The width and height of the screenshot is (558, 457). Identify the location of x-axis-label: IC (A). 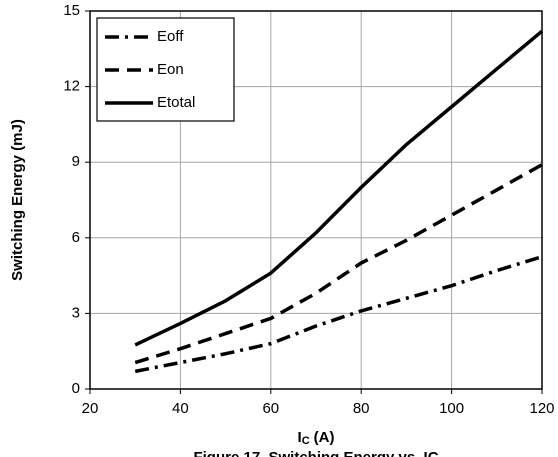
(316, 438).